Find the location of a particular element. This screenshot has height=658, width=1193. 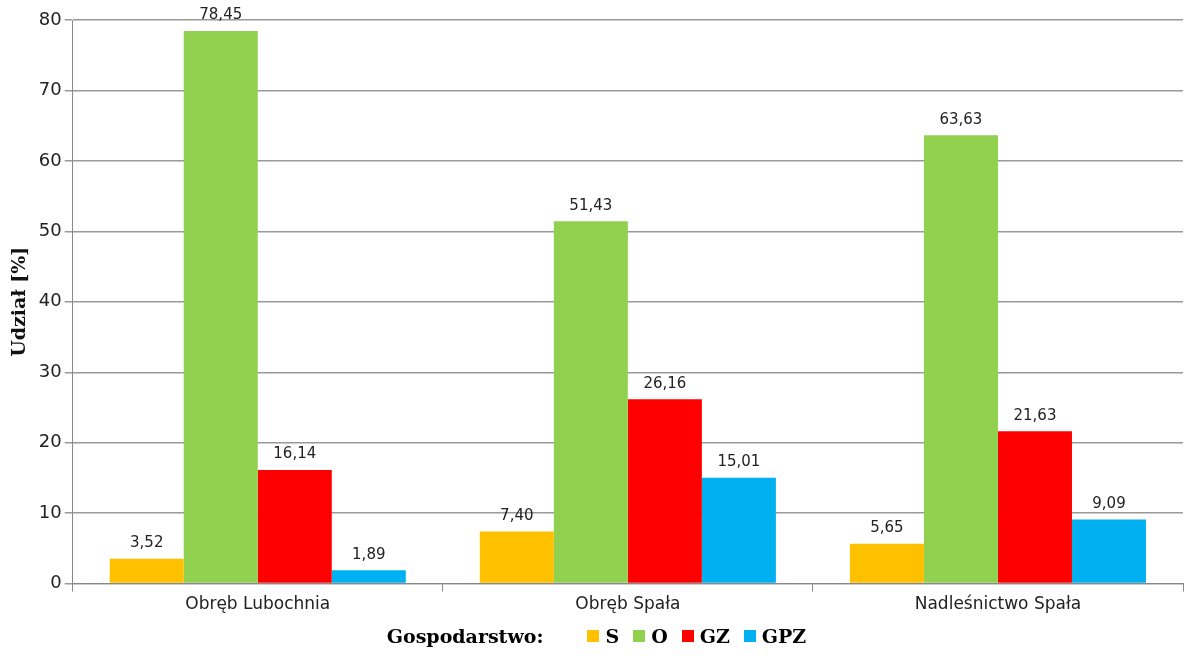

y-tick-label: 20 is located at coordinates (50, 441).